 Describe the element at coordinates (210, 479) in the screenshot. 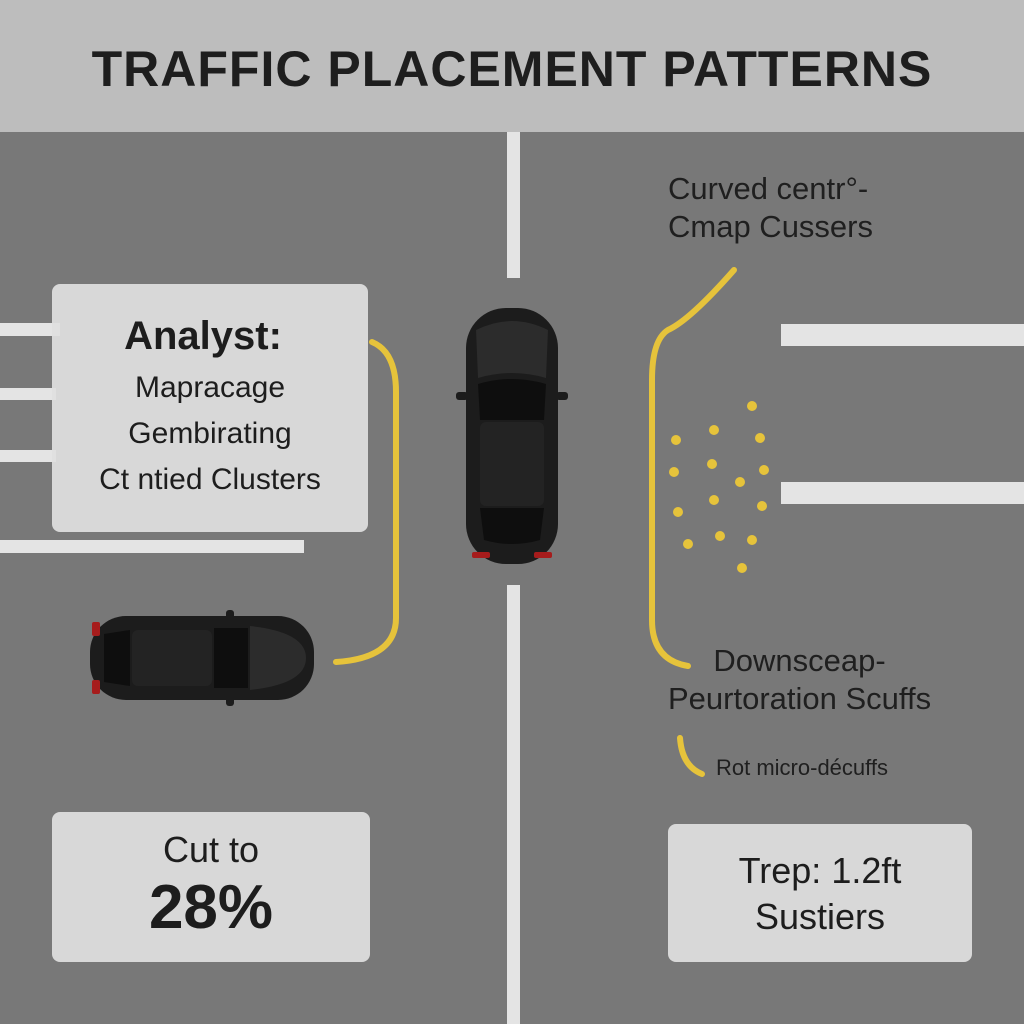

I see `analyst-line: Ct ntied Clusters` at that location.